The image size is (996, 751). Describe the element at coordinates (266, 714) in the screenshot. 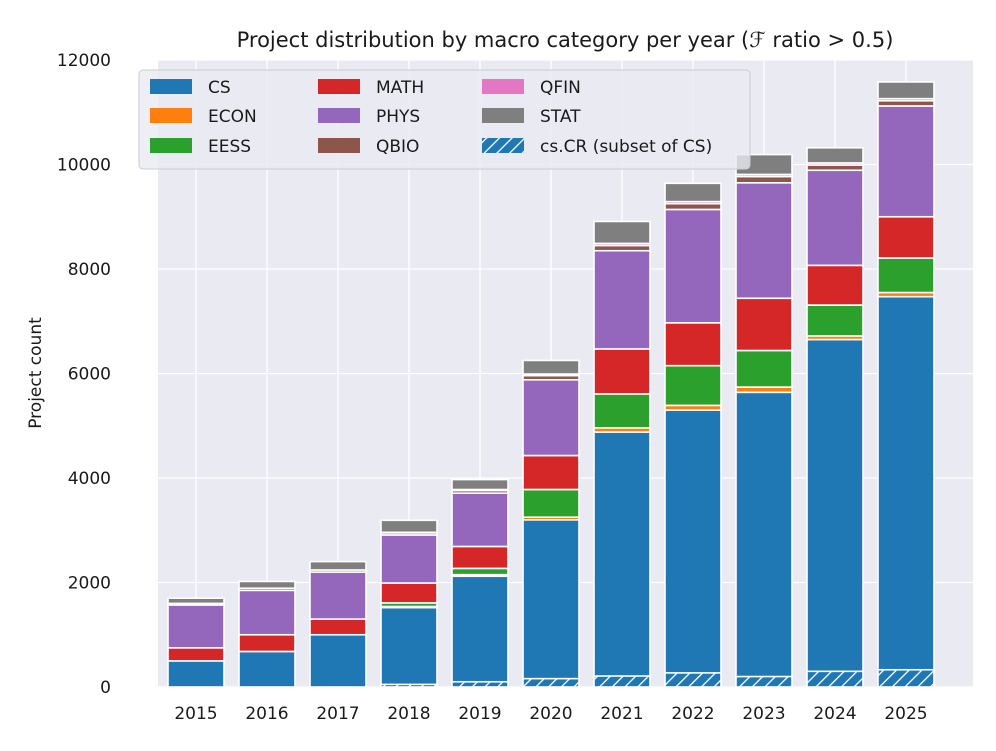

I see `x-tick-label: 2016` at that location.